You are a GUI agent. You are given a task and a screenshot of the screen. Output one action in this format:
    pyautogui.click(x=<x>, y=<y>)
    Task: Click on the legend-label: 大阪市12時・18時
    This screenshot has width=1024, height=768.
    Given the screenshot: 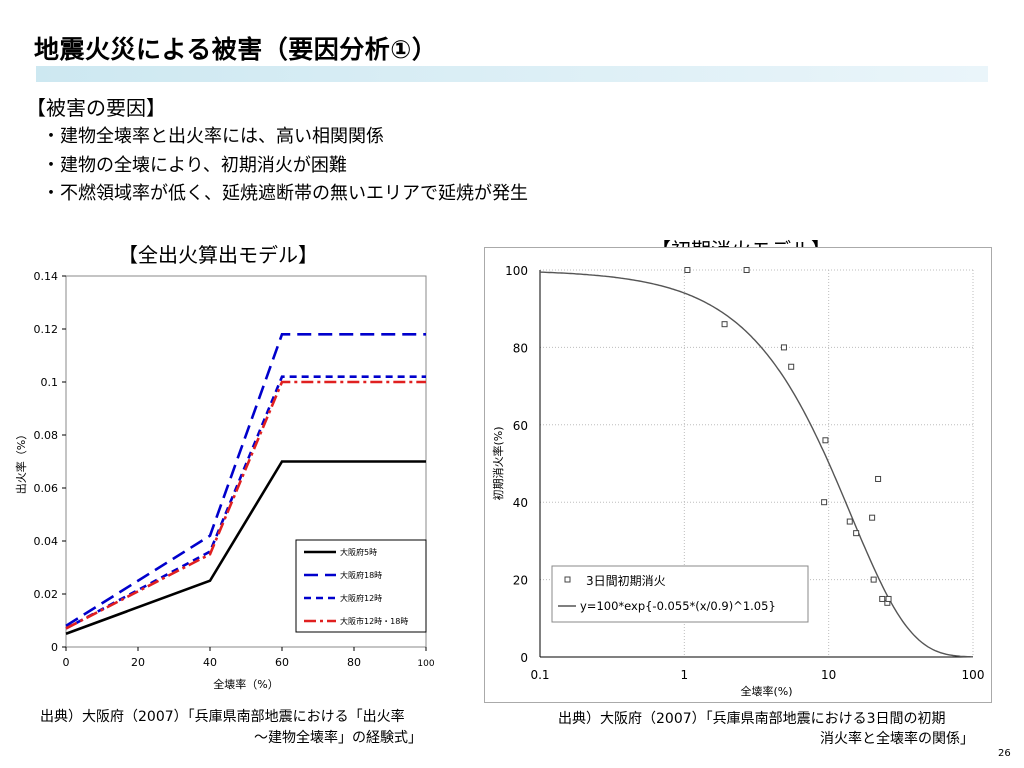 What is the action you would take?
    pyautogui.click(x=374, y=621)
    